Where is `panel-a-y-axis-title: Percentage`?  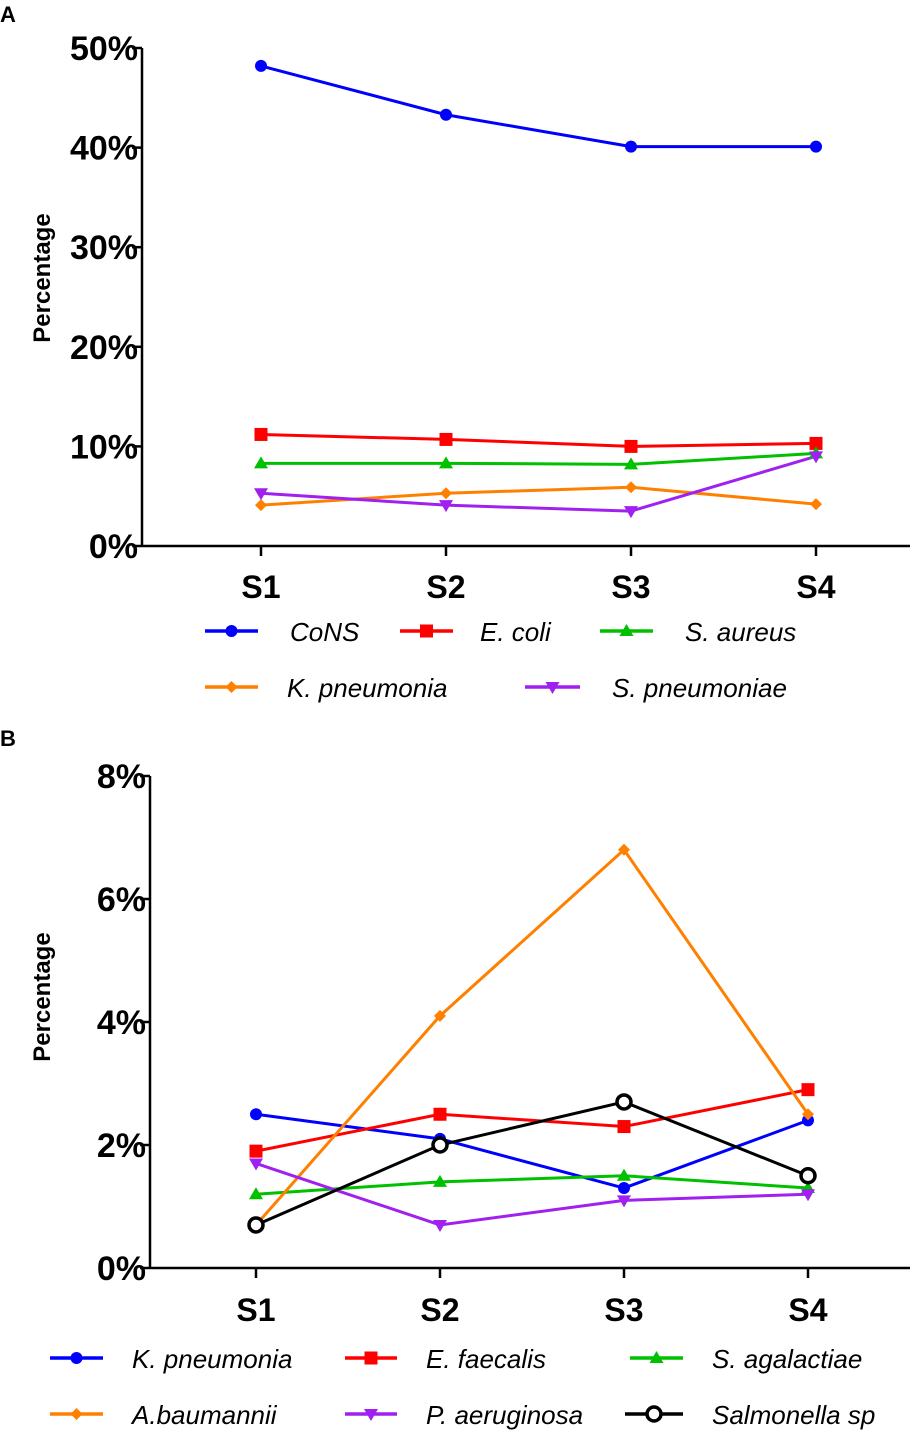 panel-a-y-axis-title: Percentage is located at coordinates (42, 277).